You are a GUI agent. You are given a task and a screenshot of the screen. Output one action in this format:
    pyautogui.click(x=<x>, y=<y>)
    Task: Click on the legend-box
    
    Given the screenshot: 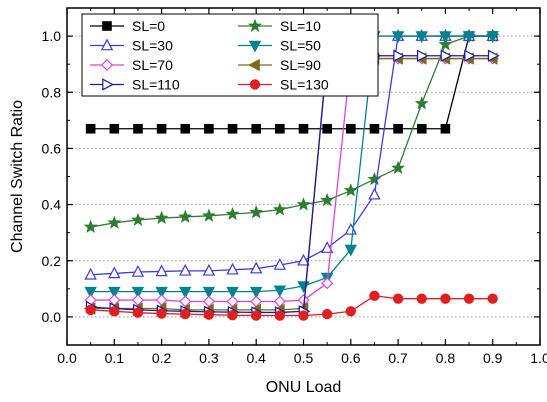 What is the action you would take?
    pyautogui.click(x=230, y=55)
    